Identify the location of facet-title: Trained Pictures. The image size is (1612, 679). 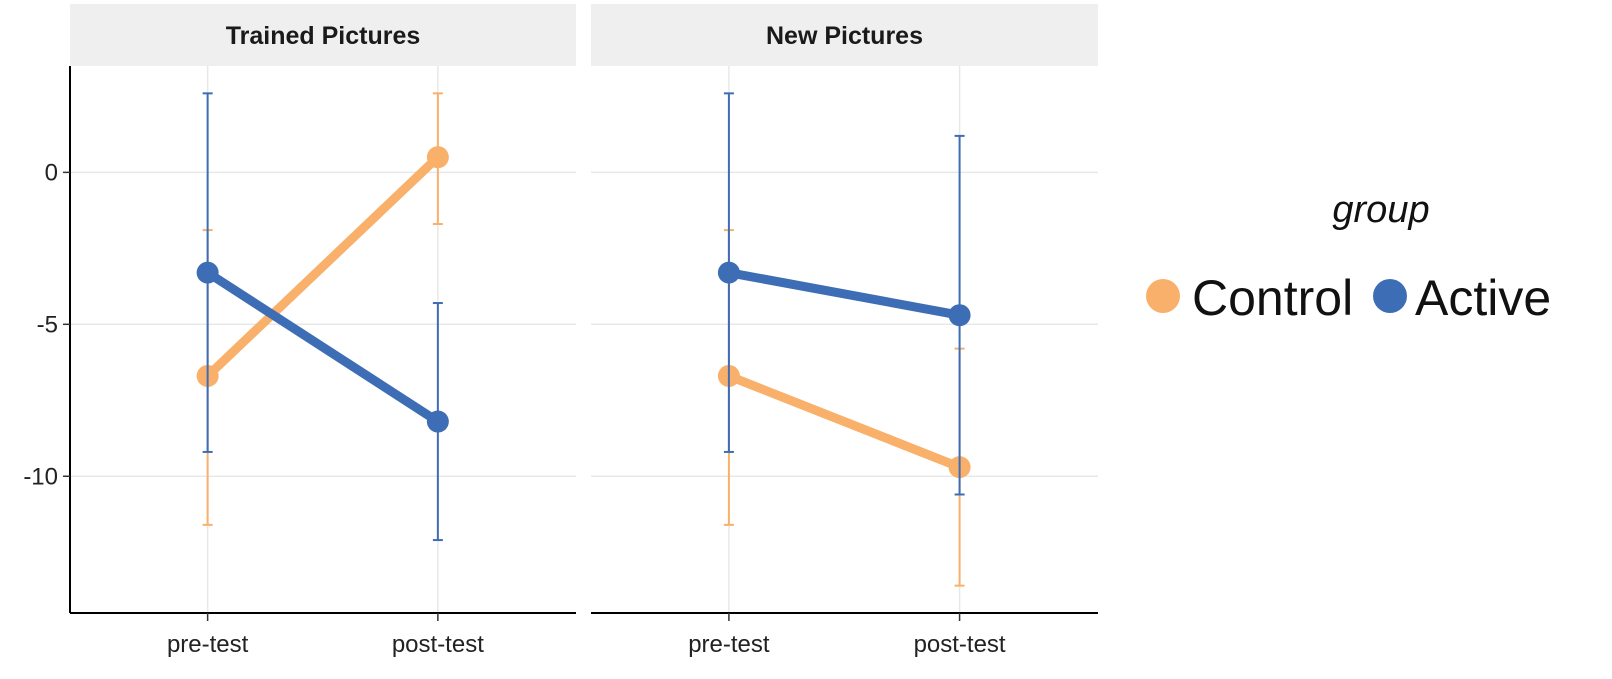
(323, 36).